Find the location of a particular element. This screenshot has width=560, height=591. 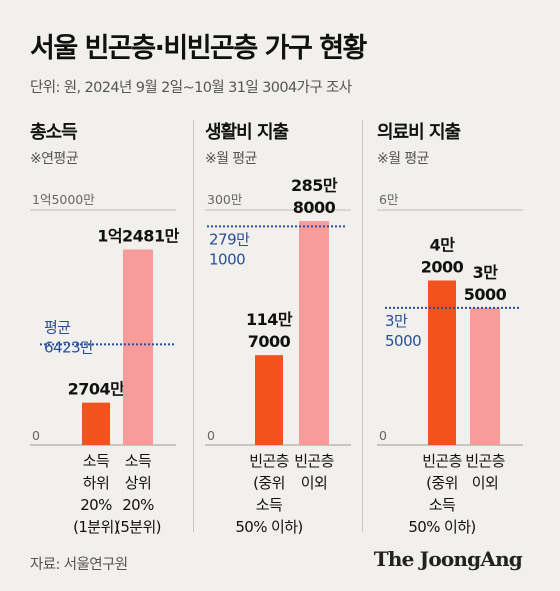

bar-value-label: 8000 is located at coordinates (314, 207).